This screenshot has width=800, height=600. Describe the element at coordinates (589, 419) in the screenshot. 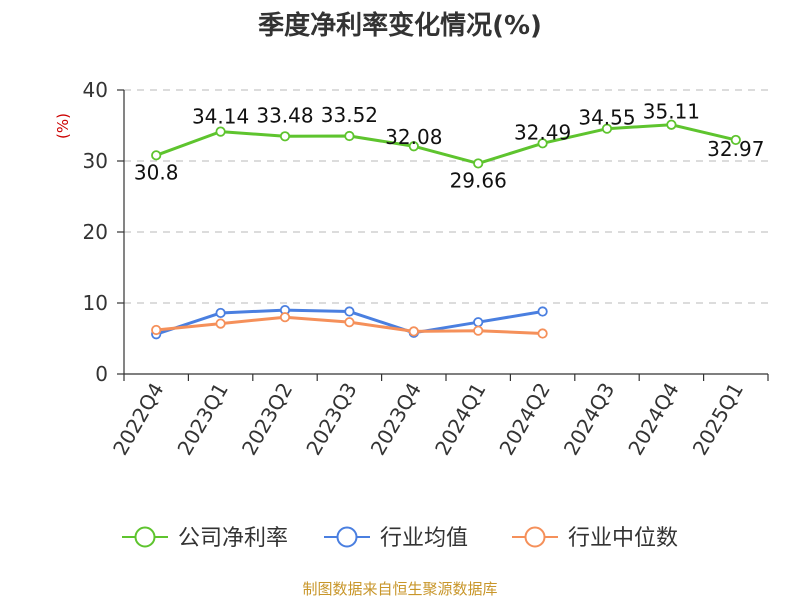

I see `x-tick-label: 2024Q3` at that location.